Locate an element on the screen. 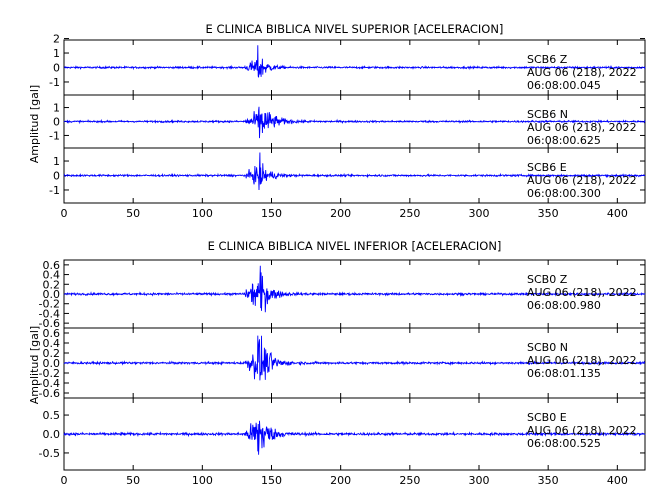  station-component-label: SCB0 Z is located at coordinates (547, 279).